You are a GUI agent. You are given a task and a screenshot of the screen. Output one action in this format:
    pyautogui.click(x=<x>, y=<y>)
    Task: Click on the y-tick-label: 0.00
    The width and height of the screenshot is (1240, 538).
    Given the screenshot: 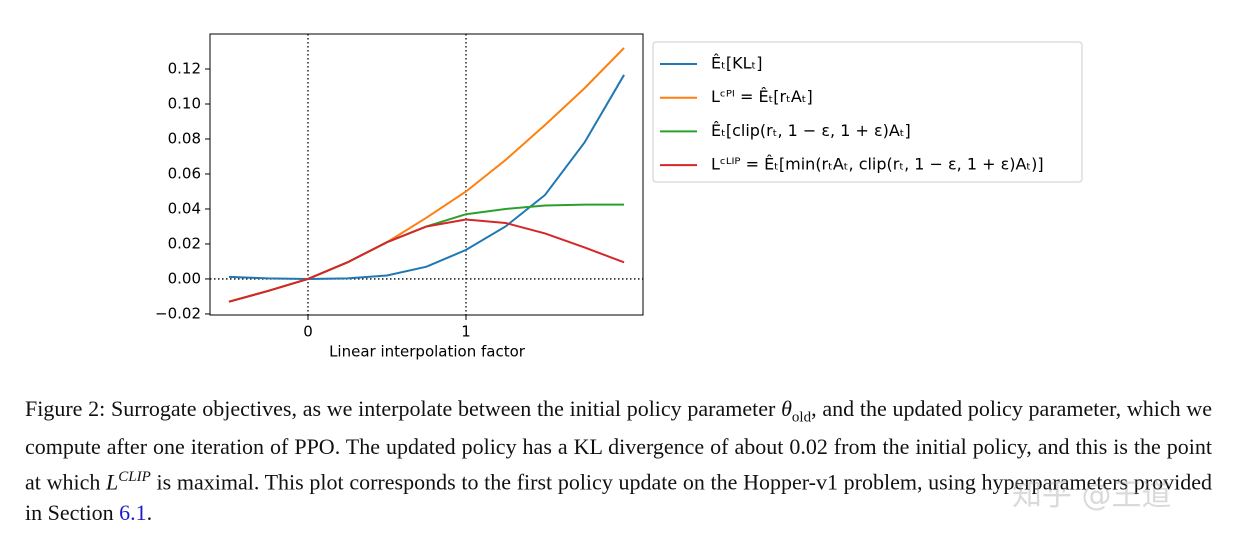 What is the action you would take?
    pyautogui.click(x=184, y=278)
    